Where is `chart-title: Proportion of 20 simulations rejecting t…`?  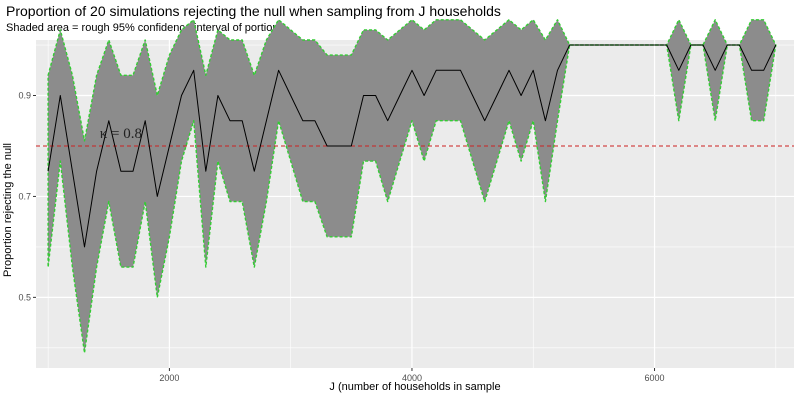
chart-title: Proportion of 20 simulations rejecting t… is located at coordinates (253, 11).